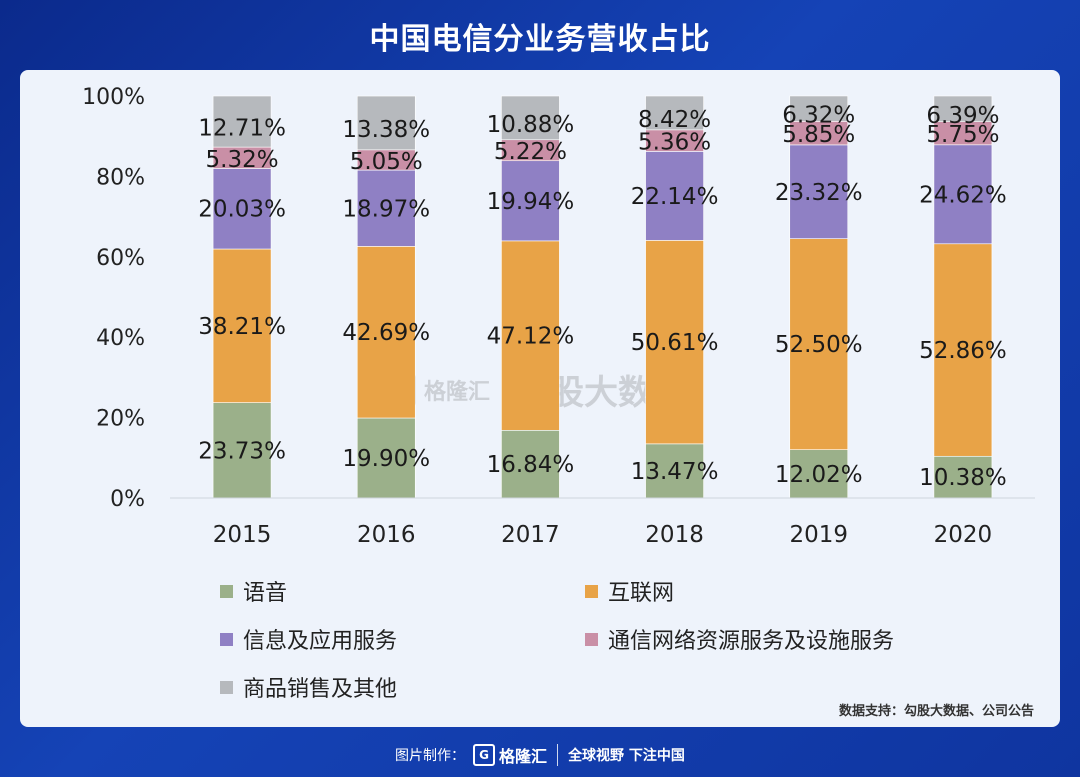 Image resolution: width=1080 pixels, height=777 pixels. Describe the element at coordinates (386, 333) in the screenshot. I see `data-label: 42.69%` at that location.